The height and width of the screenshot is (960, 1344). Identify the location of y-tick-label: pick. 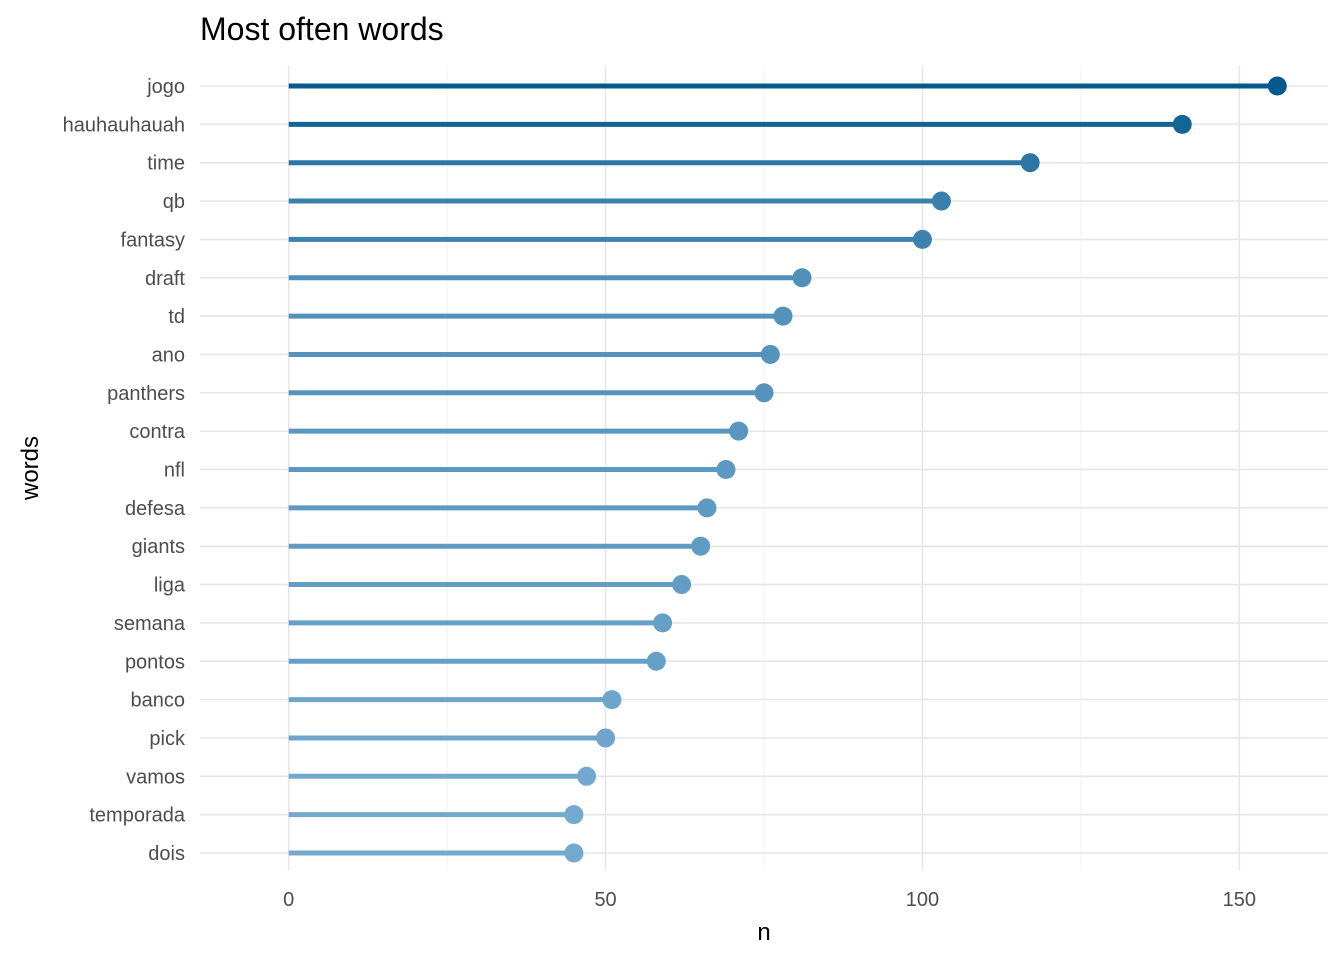
(167, 739).